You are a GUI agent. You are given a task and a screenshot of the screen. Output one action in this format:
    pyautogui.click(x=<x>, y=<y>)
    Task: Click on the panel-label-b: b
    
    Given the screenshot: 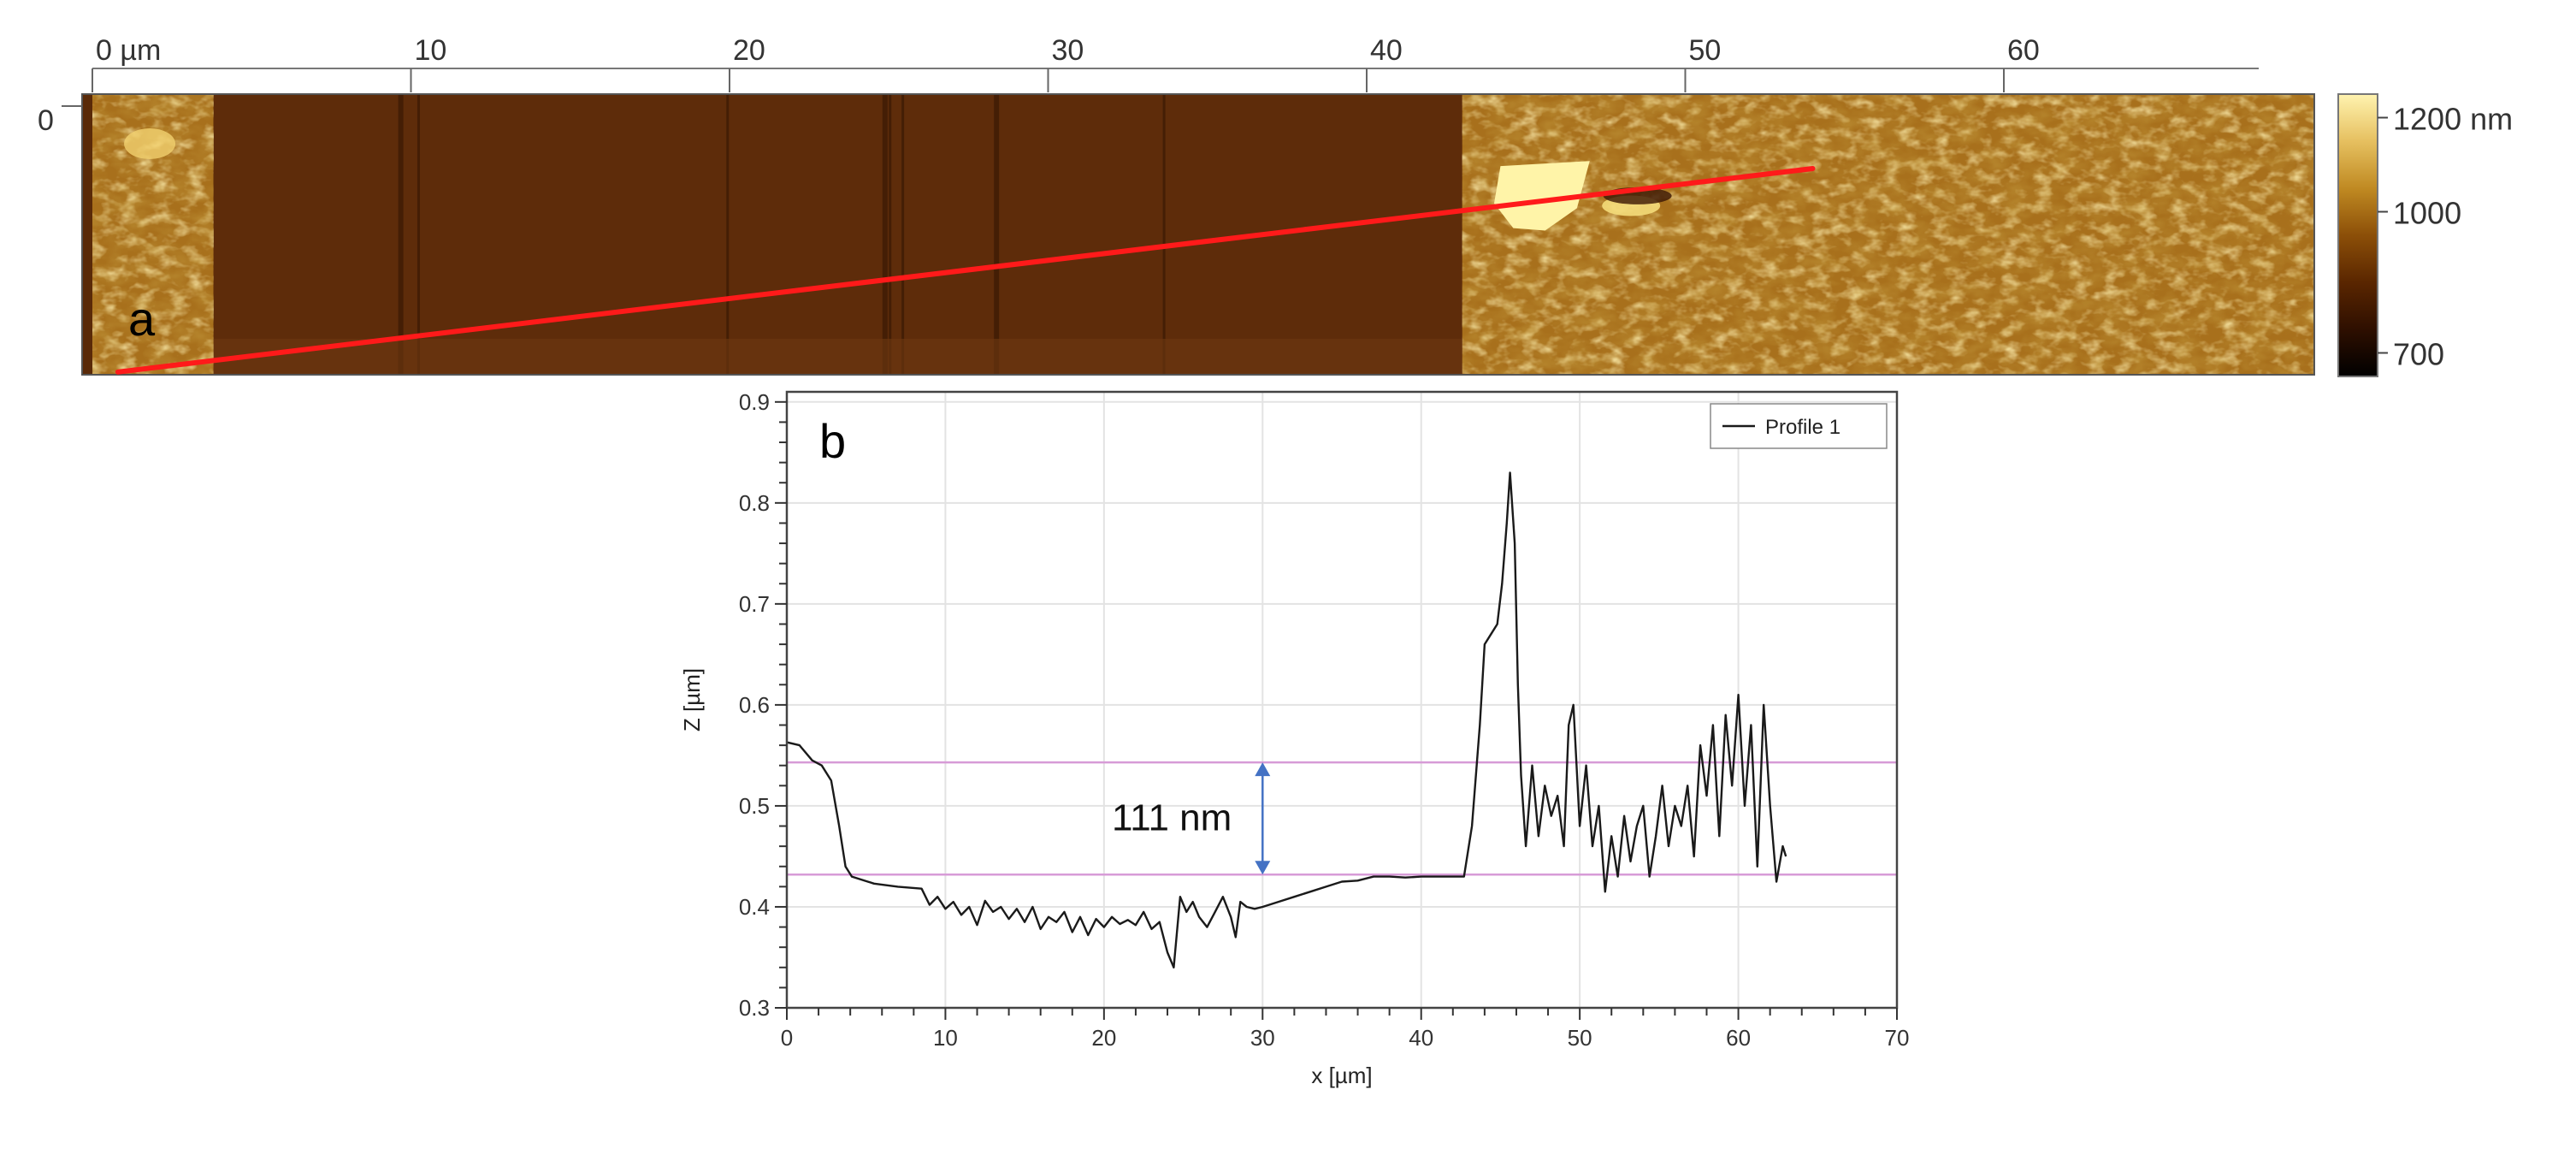 What is the action you would take?
    pyautogui.click(x=832, y=441)
    